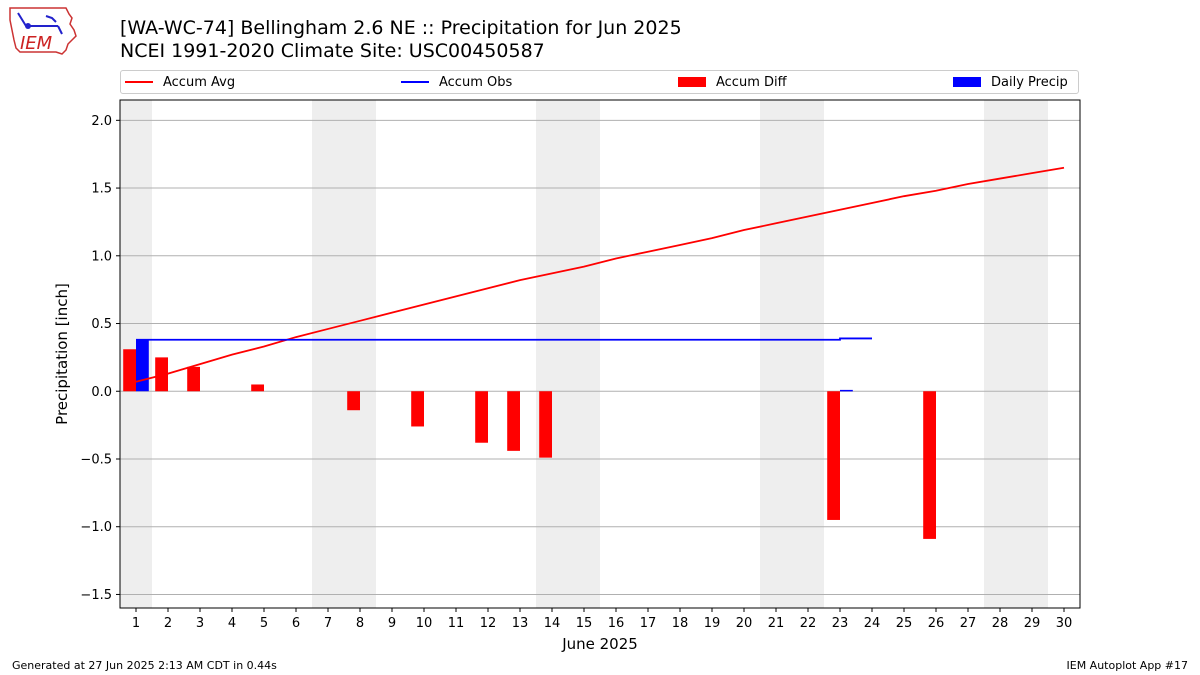 This screenshot has height=675, width=1200. I want to click on x-axis-label: June 2025, so click(599, 644).